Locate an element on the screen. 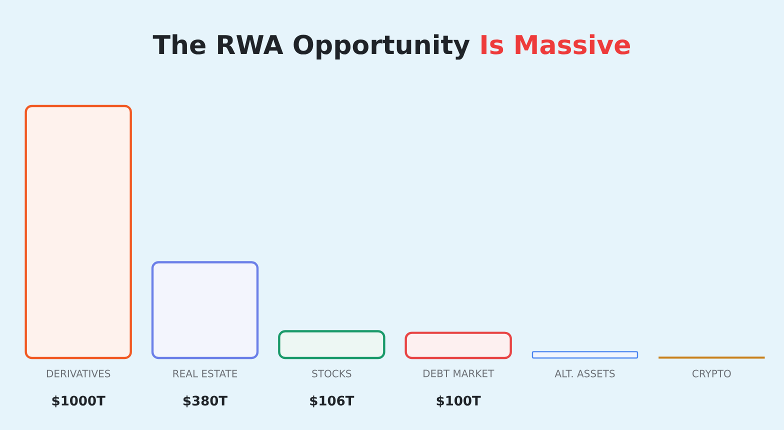 Image resolution: width=784 pixels, height=430 pixels. x-tick-label: REAL ESTATE is located at coordinates (205, 374).